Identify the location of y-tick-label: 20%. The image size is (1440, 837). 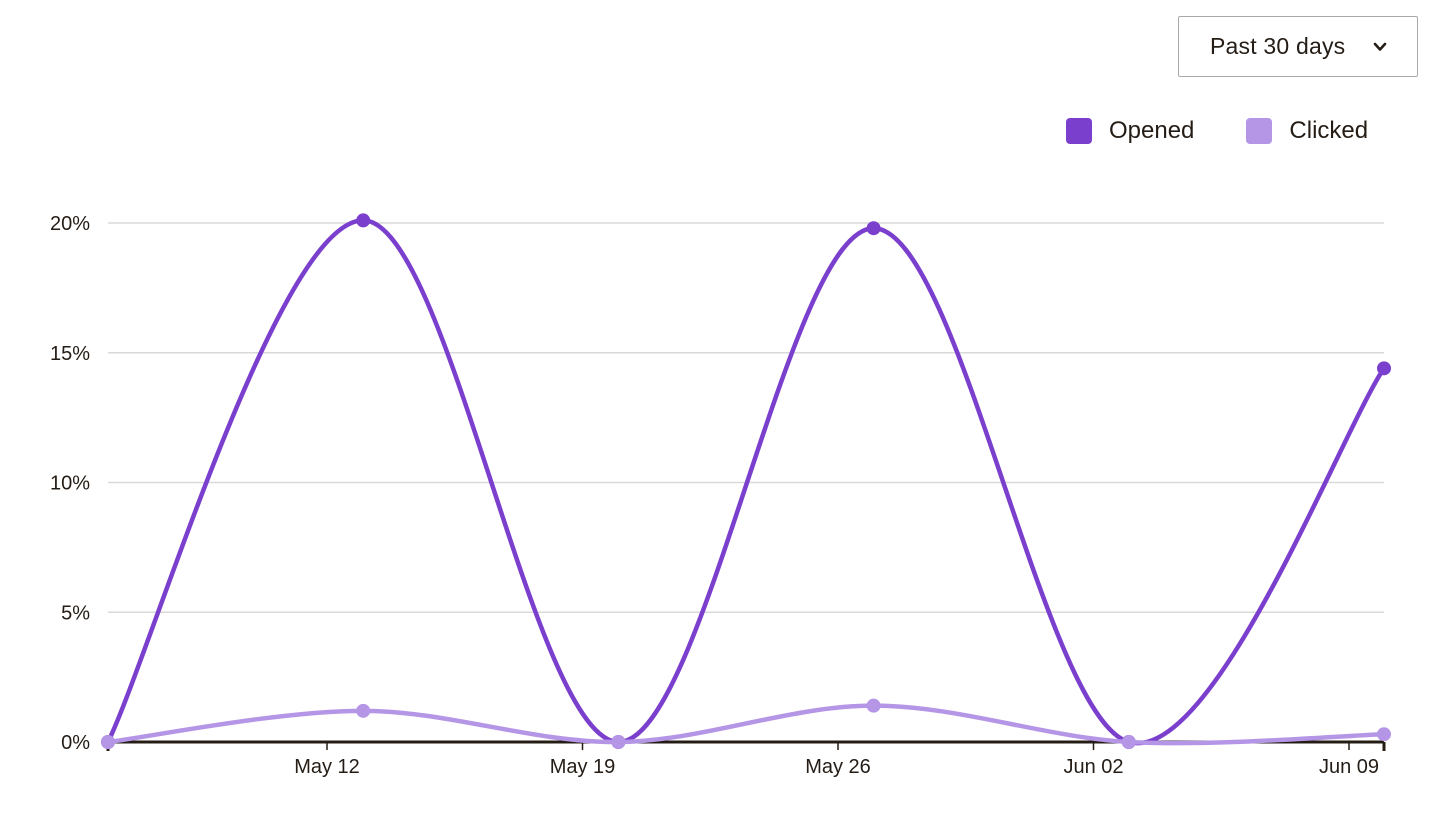
(70, 224).